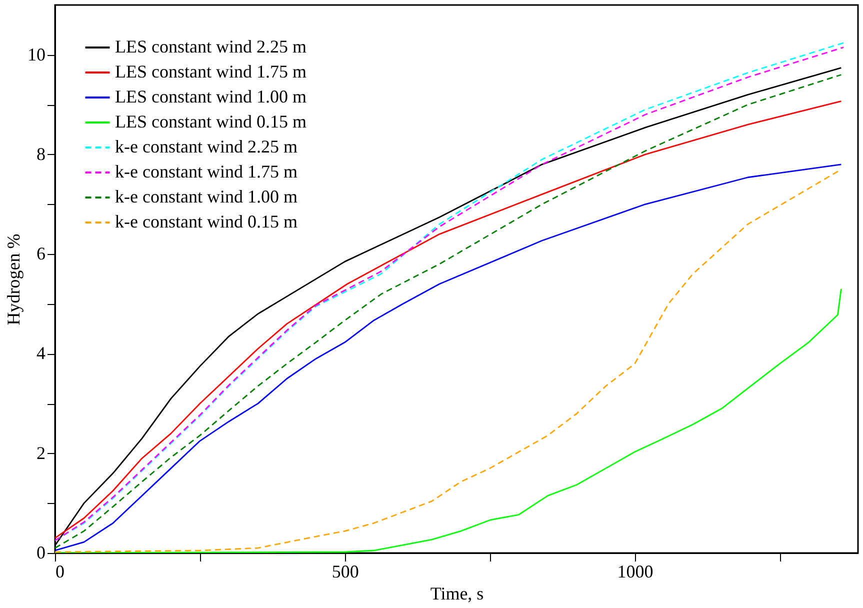 The width and height of the screenshot is (863, 608). What do you see at coordinates (60, 572) in the screenshot?
I see `x-tick-label: 0` at bounding box center [60, 572].